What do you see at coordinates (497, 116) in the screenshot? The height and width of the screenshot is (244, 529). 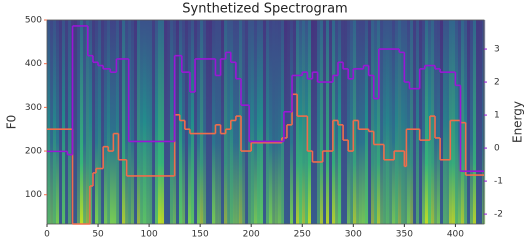 I see `y2-tick-label: 1` at bounding box center [497, 116].